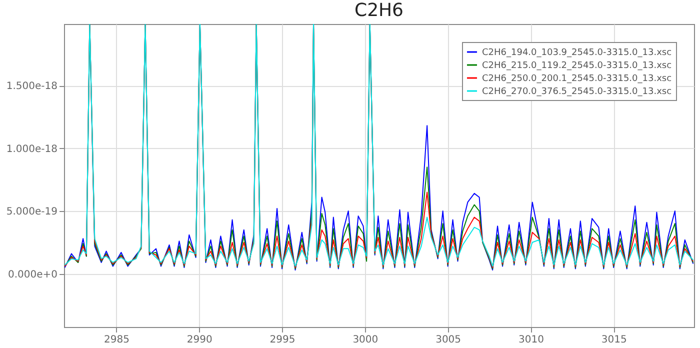 This screenshot has height=348, width=700. I want to click on y-tick-label: 1.000e-18, so click(32, 149).